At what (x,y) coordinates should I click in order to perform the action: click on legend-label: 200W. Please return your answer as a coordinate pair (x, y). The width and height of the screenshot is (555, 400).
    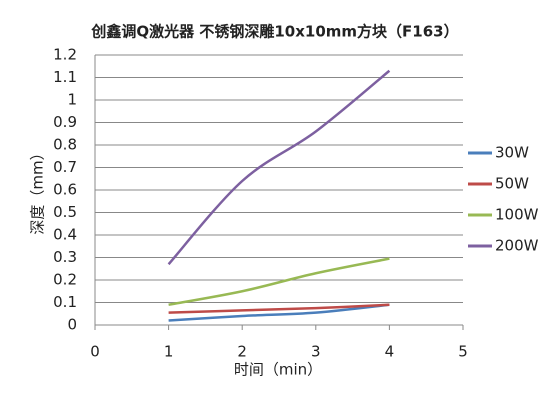
    Looking at the image, I should click on (517, 246).